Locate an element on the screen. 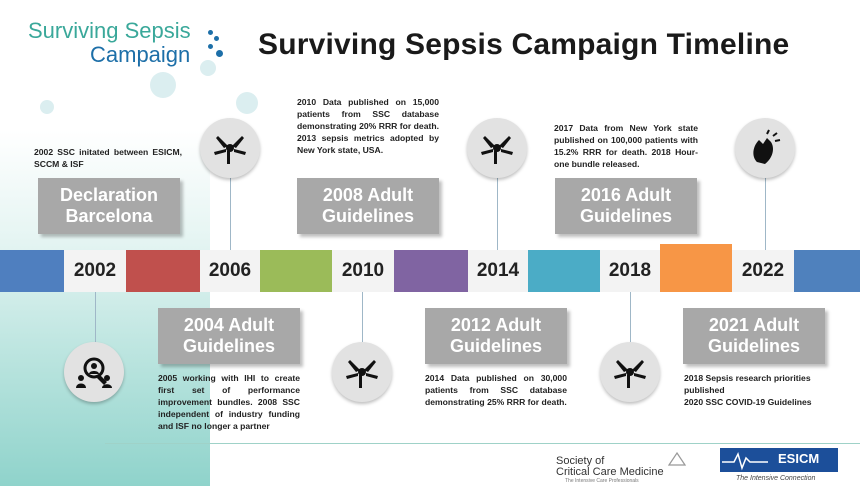 Image resolution: width=860 pixels, height=486 pixels. esicm-logo-text: ESICM is located at coordinates (799, 458).